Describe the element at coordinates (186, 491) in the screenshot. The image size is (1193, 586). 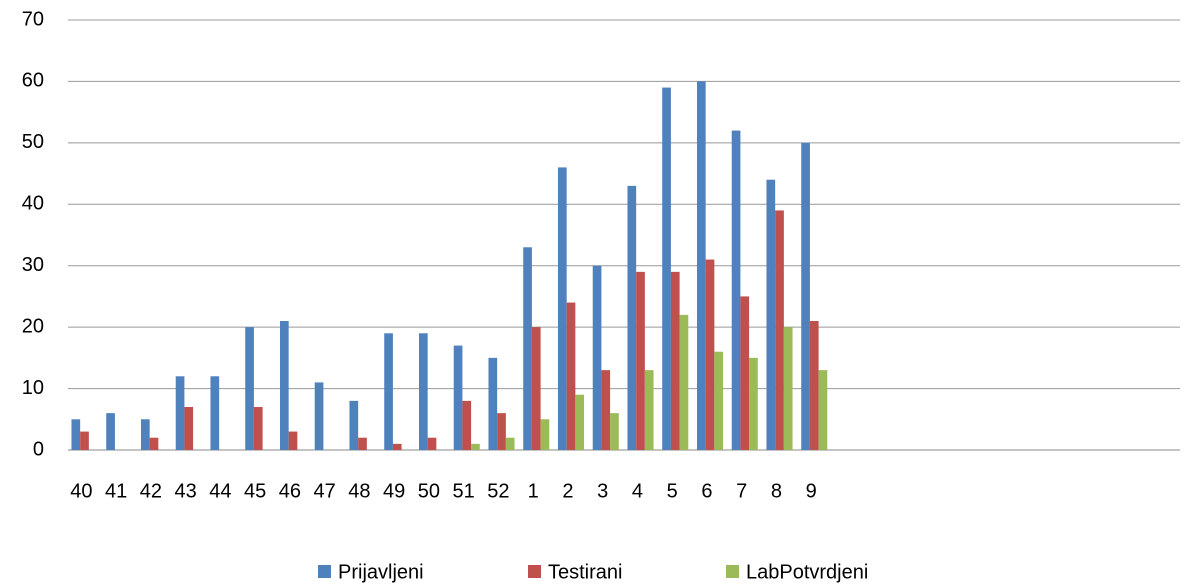
I see `x-tick-label: 43` at that location.